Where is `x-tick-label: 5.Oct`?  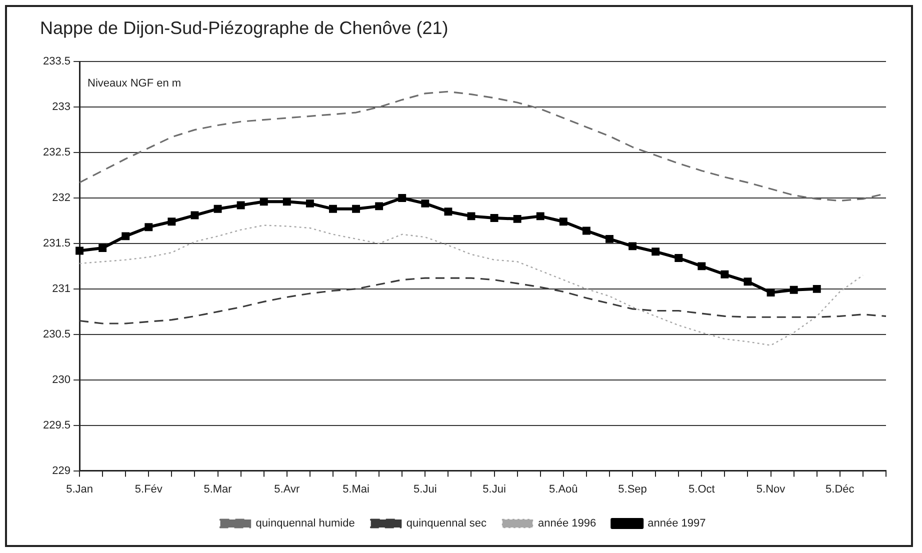 x-tick-label: 5.Oct is located at coordinates (701, 489).